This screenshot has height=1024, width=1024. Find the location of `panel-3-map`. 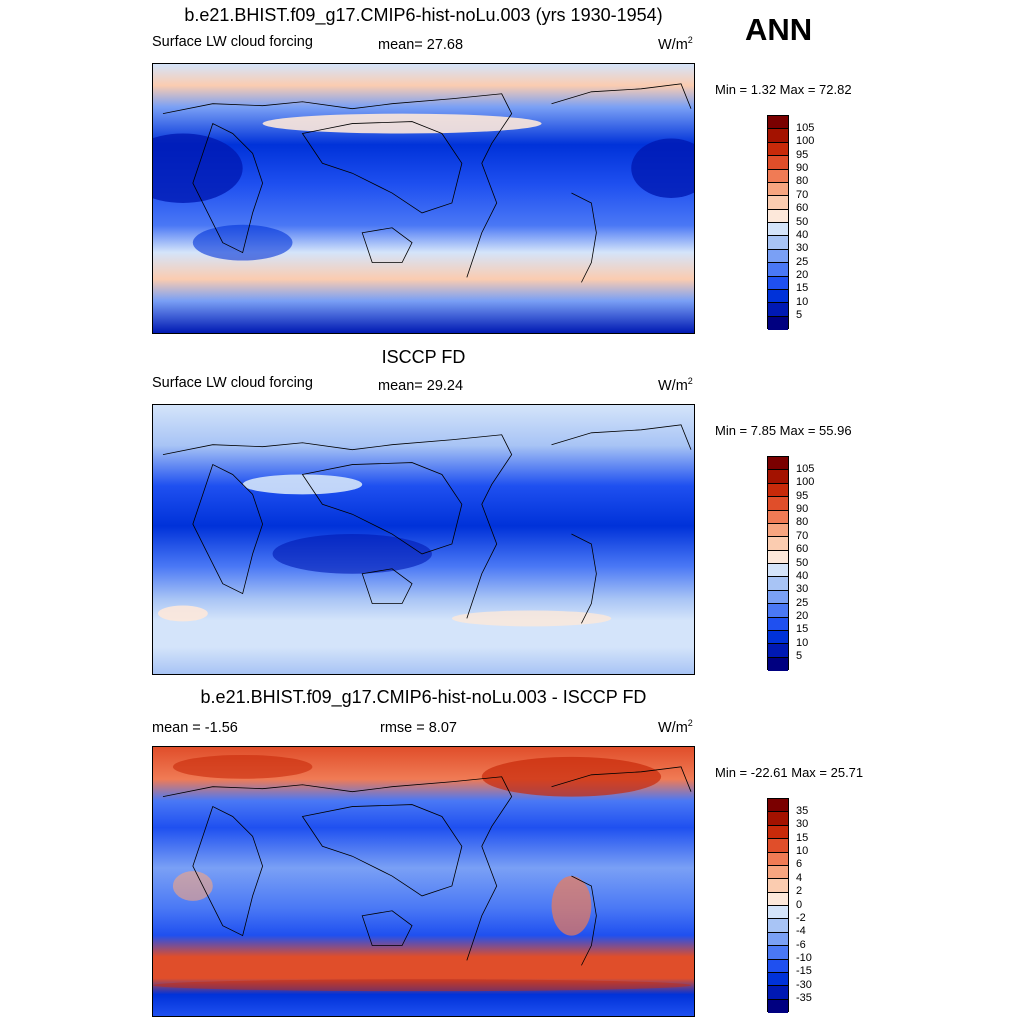

panel-3-map is located at coordinates (423, 881).